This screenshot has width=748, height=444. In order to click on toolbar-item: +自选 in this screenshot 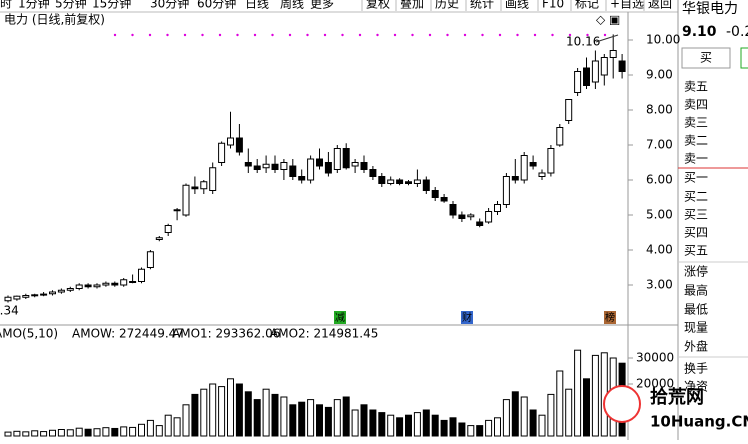, I will do `click(627, 5)`.